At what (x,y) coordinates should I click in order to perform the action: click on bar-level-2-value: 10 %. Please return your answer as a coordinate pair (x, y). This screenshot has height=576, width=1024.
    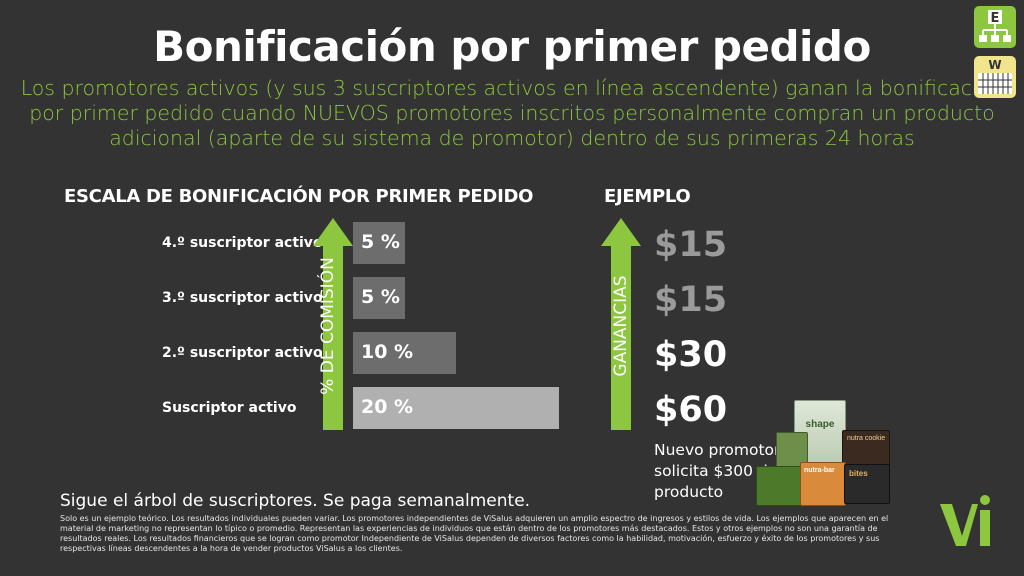
    Looking at the image, I should click on (387, 352).